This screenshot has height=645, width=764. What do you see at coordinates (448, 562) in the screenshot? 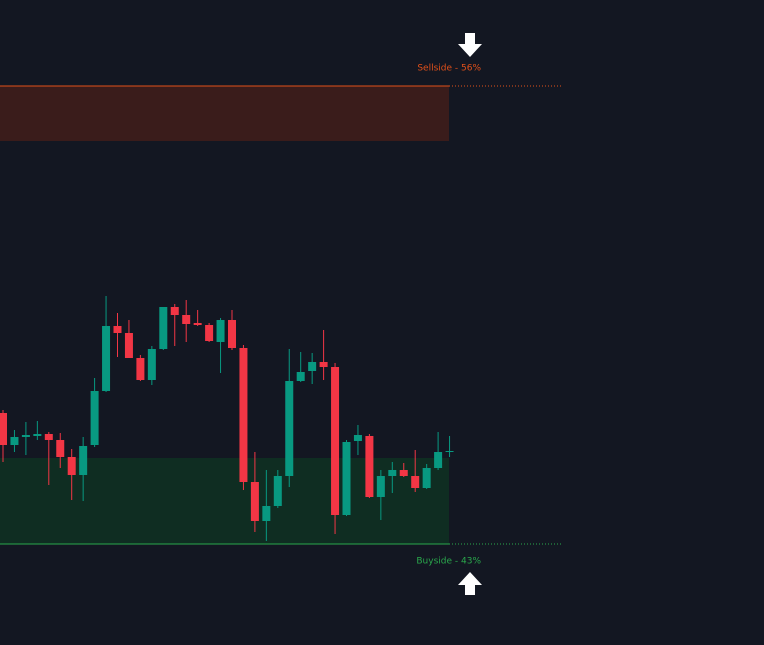
I see `buyside-label: Buyside - 43%` at bounding box center [448, 562].